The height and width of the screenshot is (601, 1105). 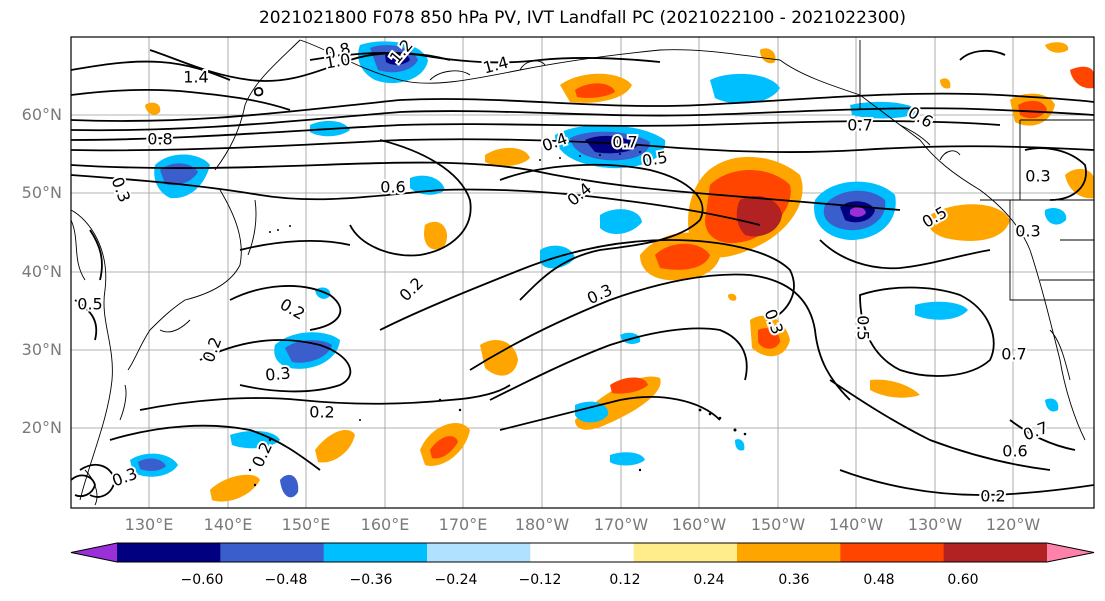 What do you see at coordinates (41, 114) in the screenshot?
I see `lat-label-60n: 60°N` at bounding box center [41, 114].